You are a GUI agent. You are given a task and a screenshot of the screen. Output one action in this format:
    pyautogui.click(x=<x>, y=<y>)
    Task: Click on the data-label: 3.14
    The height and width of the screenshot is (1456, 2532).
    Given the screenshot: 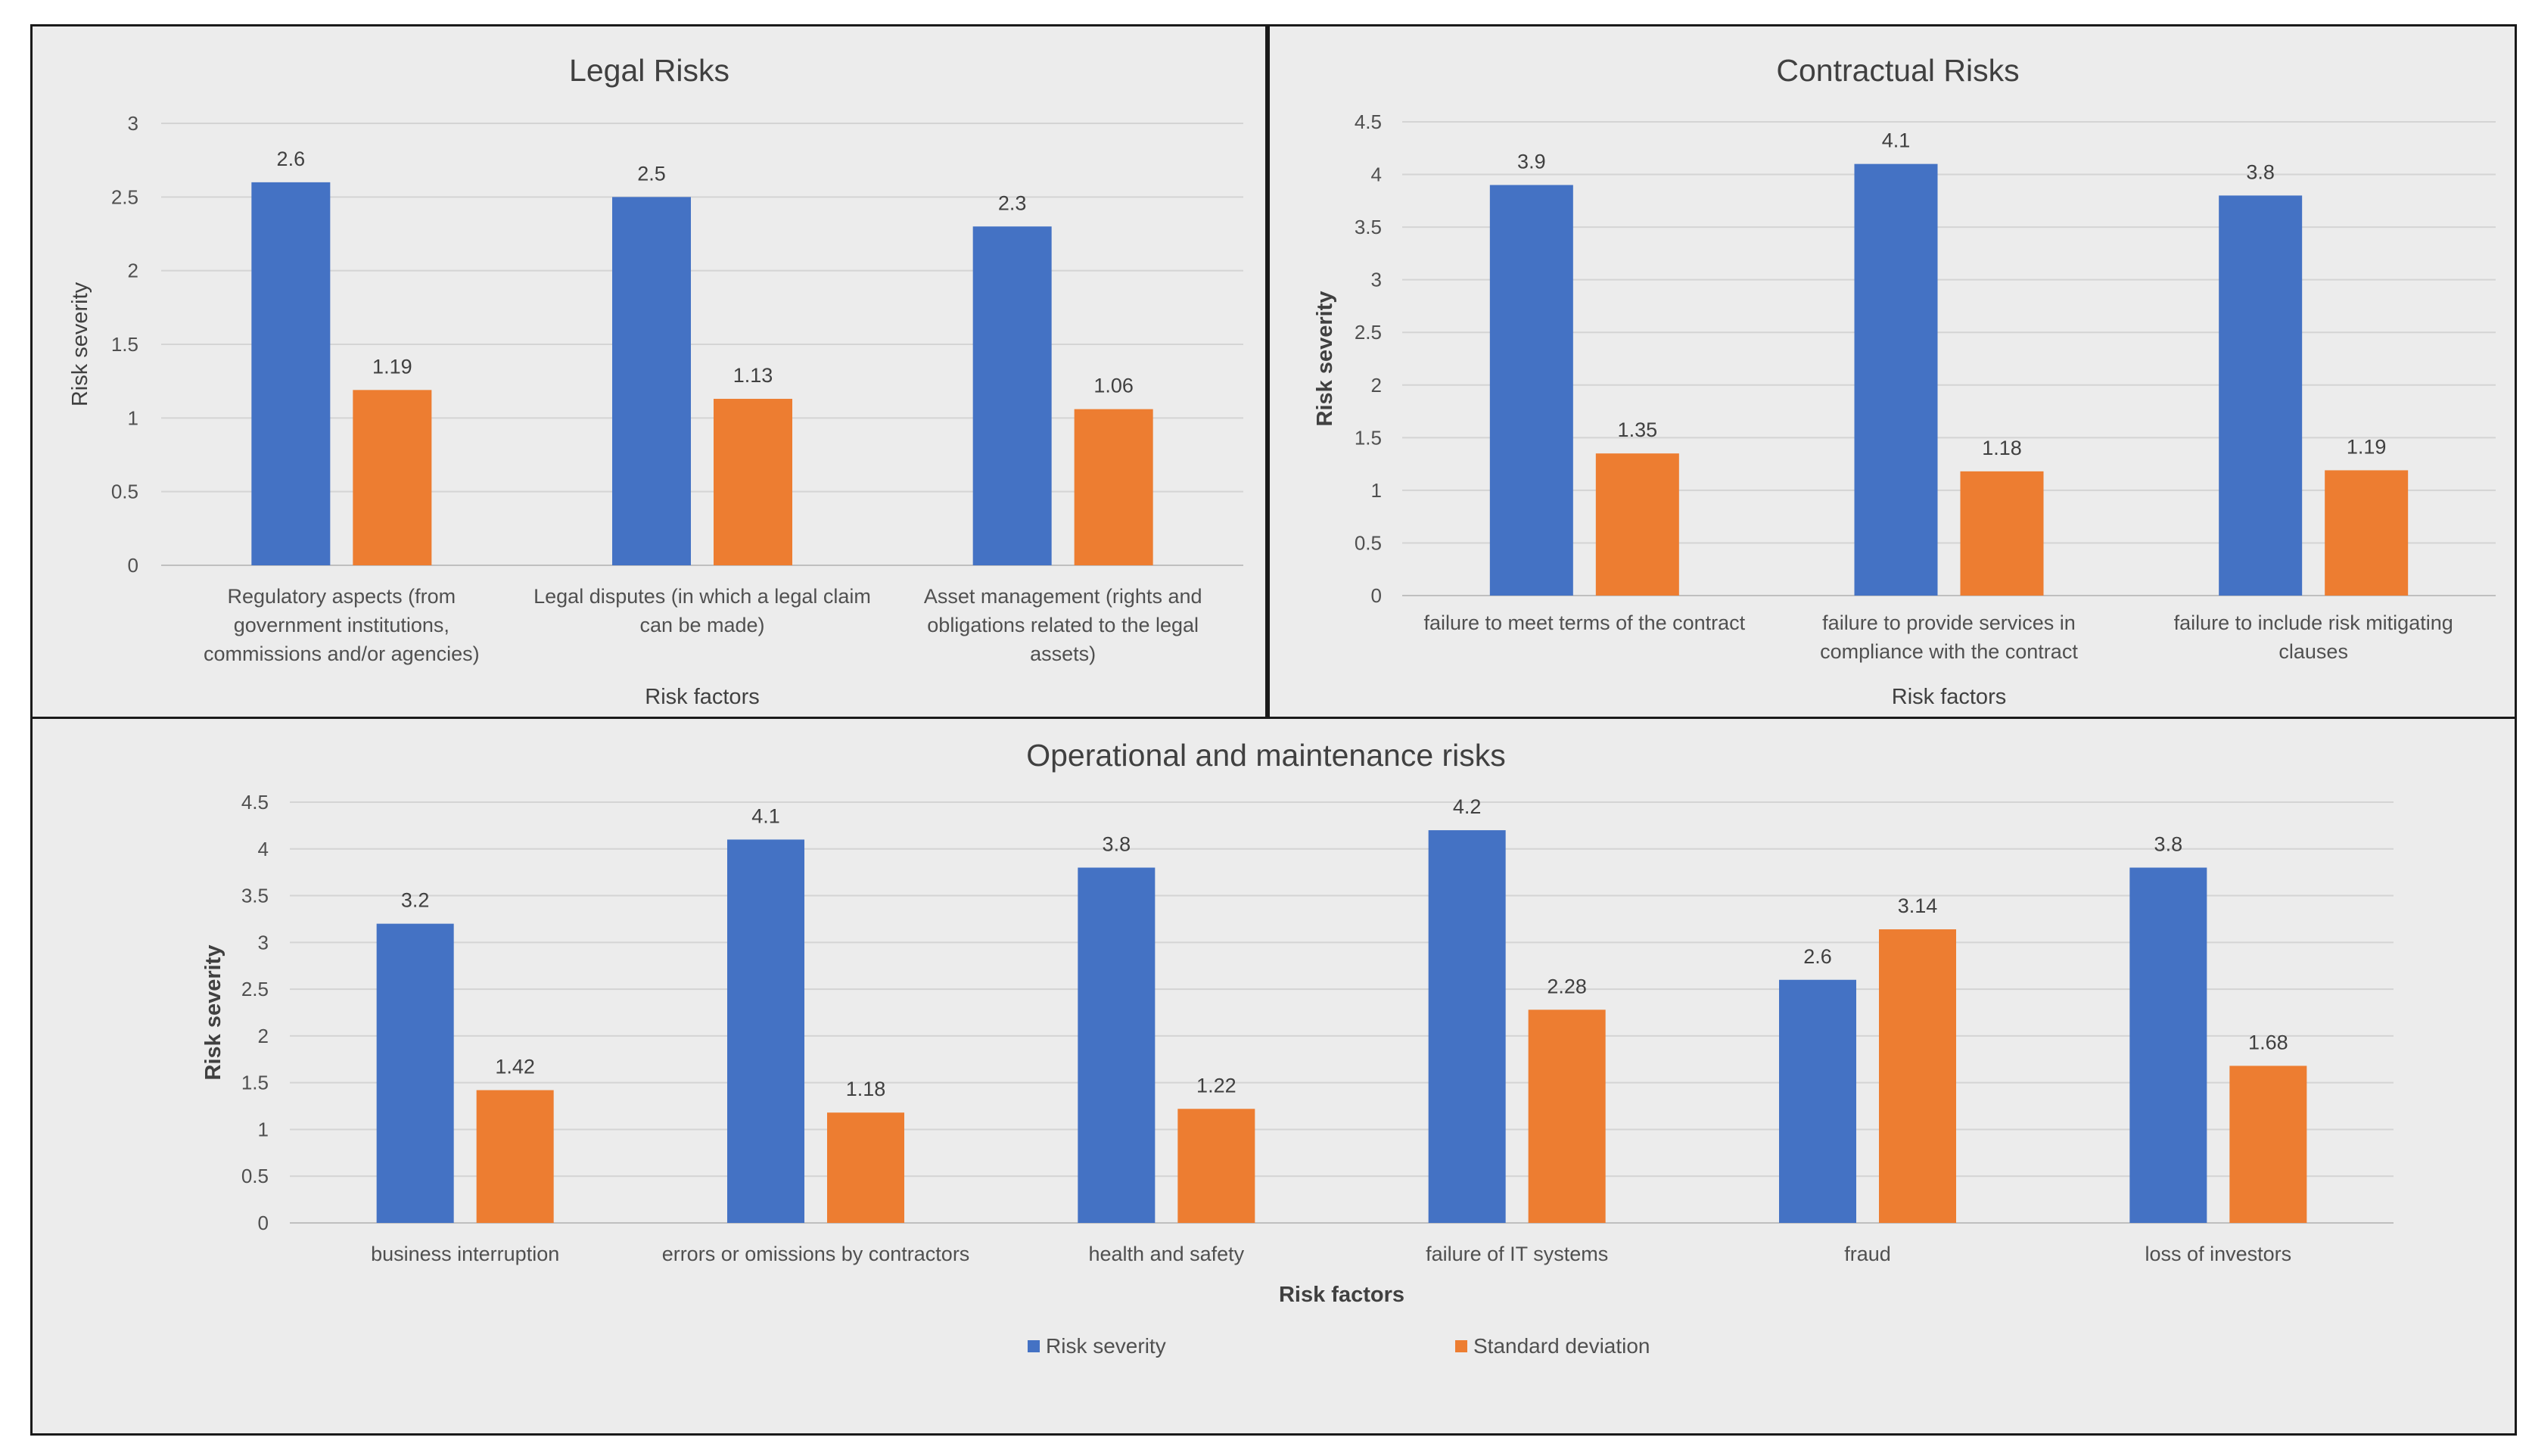 What is the action you would take?
    pyautogui.click(x=1918, y=905)
    